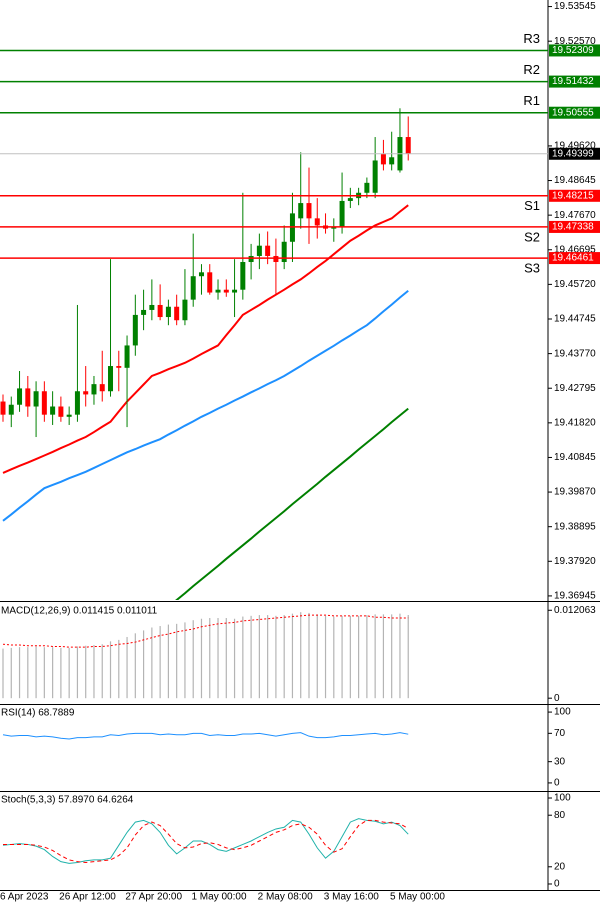 This screenshot has width=600, height=903. I want to click on y-tick-label: 30, so click(560, 761).